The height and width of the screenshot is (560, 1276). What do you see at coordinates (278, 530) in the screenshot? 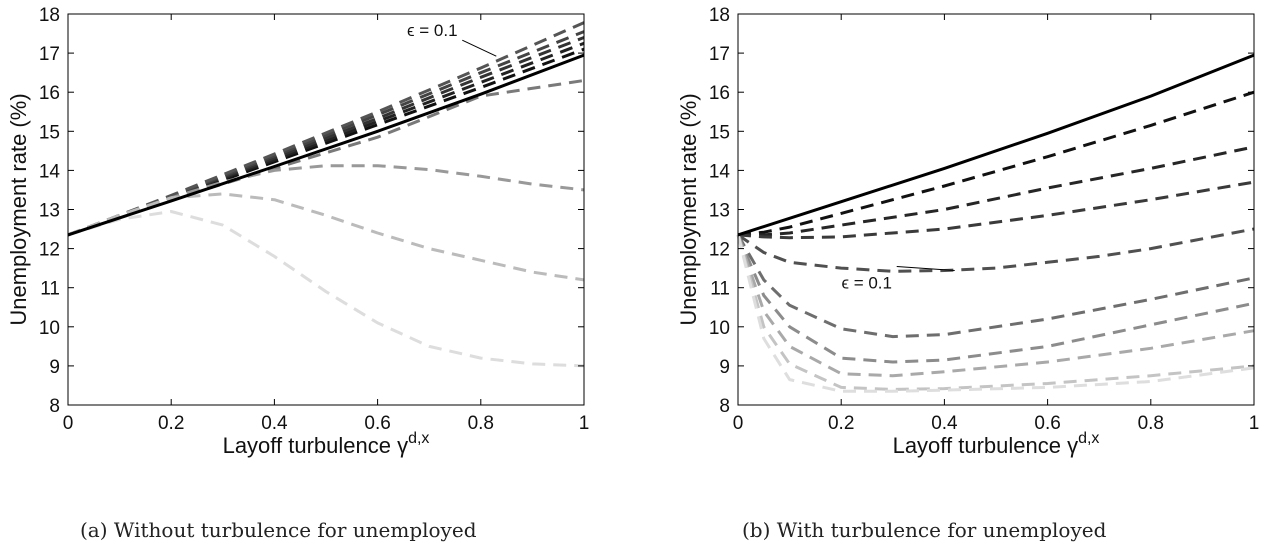
I see `caption-a: (a) Without turbulence for unemployed` at bounding box center [278, 530].